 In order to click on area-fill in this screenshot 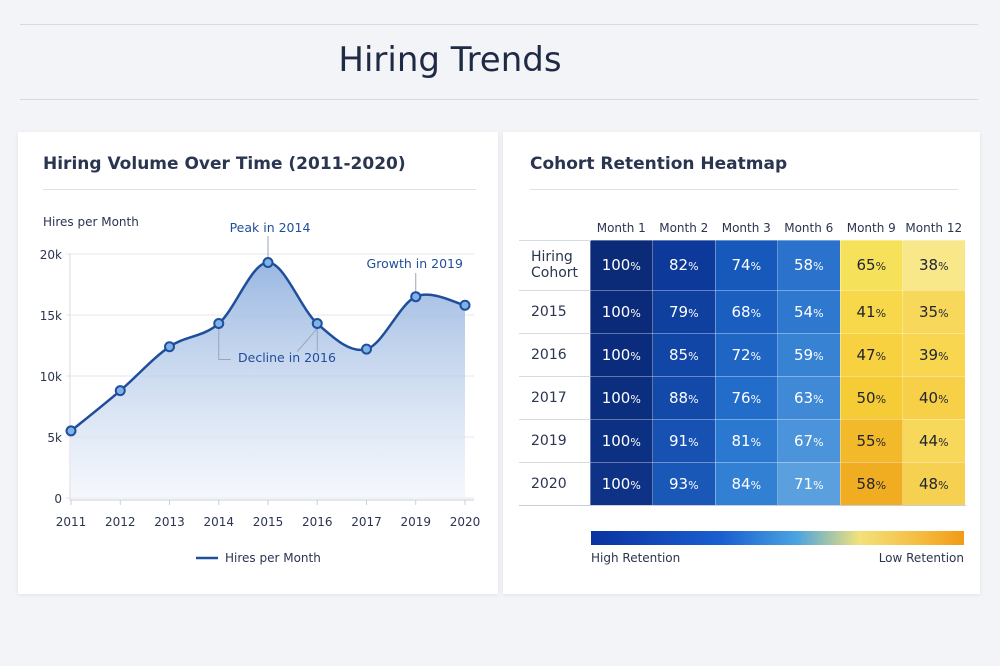, I will do `click(268, 380)`.